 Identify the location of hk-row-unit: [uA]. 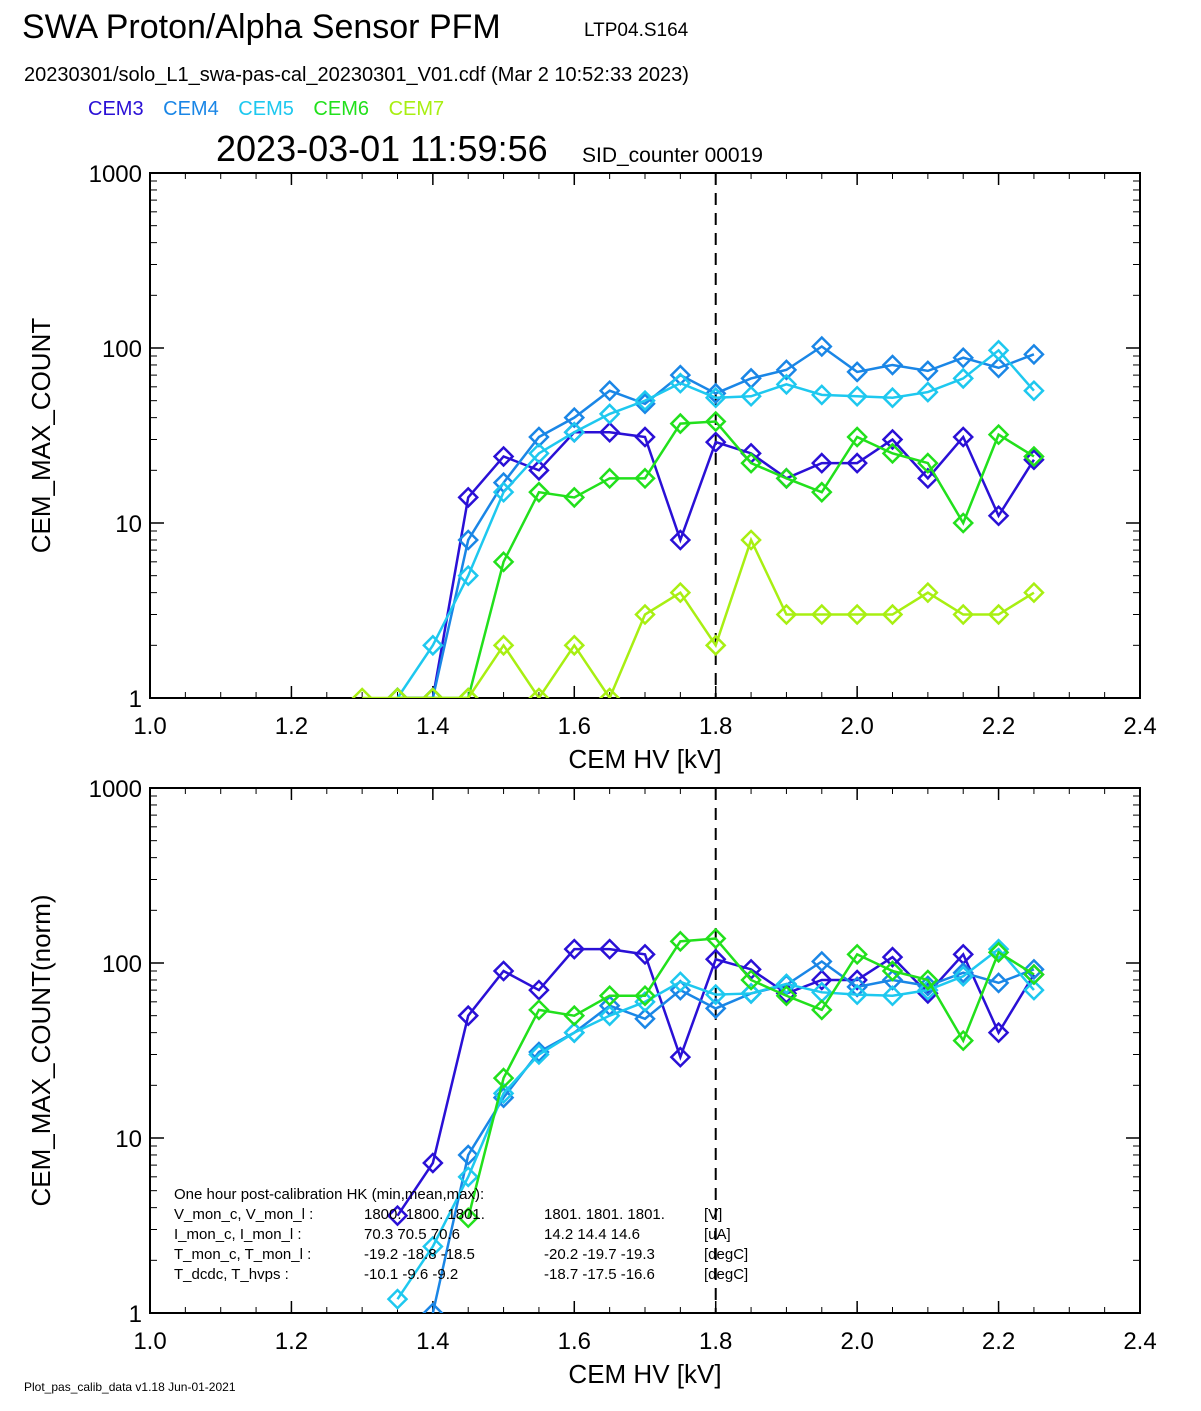
(717, 1234).